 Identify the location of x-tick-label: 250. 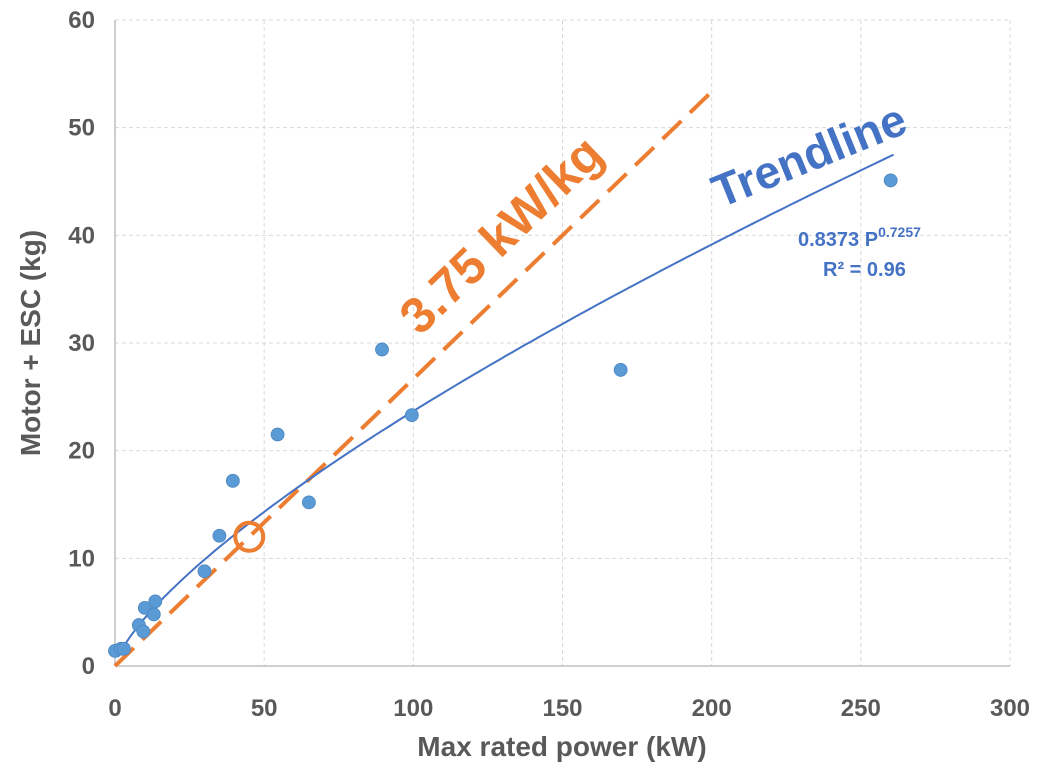
(861, 708).